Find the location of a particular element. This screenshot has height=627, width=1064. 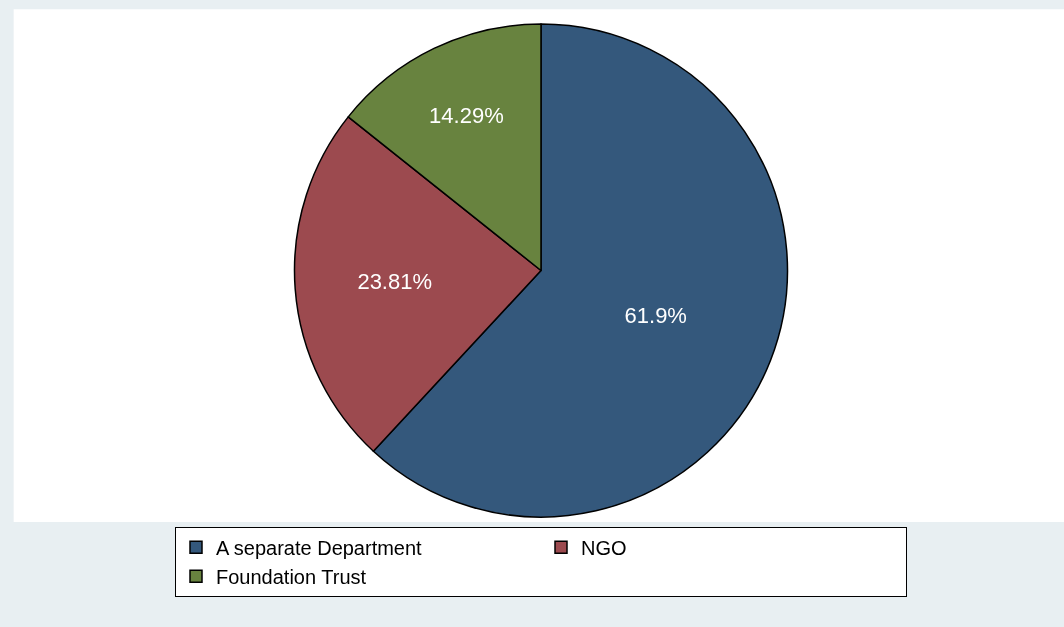

legend-label: A separate Department is located at coordinates (319, 548).